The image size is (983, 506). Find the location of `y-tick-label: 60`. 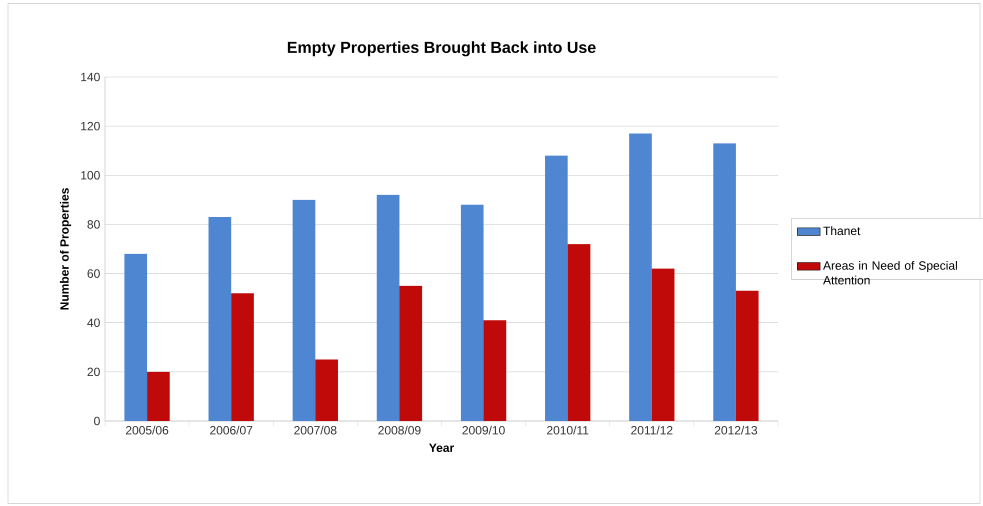

y-tick-label: 60 is located at coordinates (94, 273).